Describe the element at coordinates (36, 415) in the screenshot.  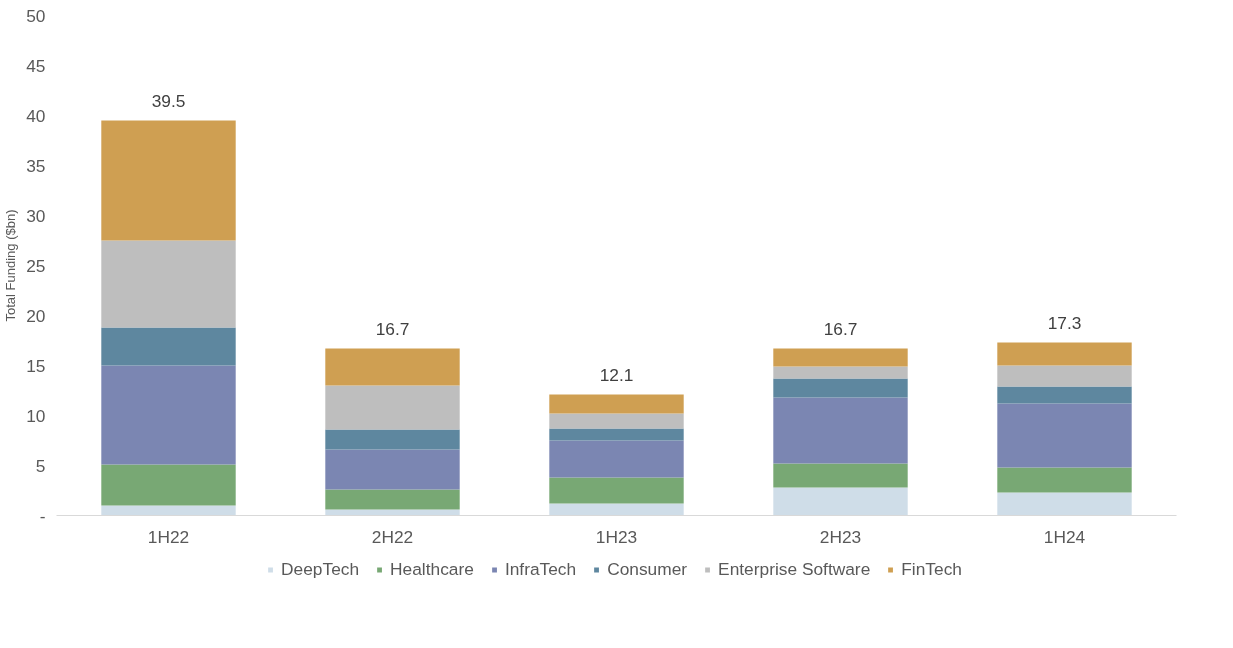
I see `y-tick-label: 10` at that location.